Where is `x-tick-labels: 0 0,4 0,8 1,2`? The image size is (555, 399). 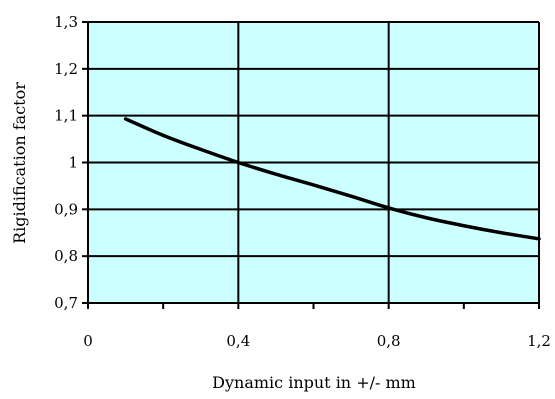 x-tick-labels: 0 0,4 0,8 1,2 is located at coordinates (317, 341).